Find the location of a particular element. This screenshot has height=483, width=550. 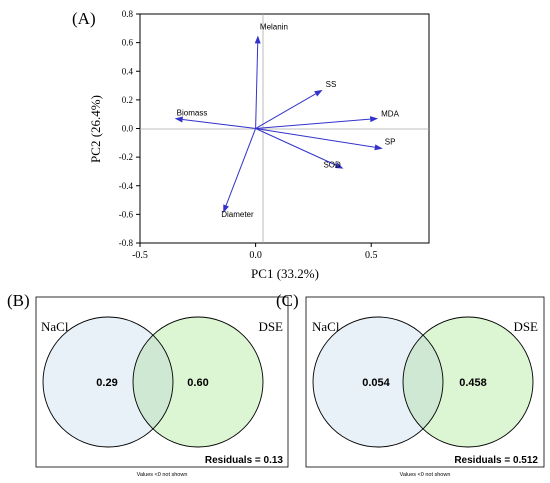

x-axis: -0.5 0.0 0.5 is located at coordinates (254, 252).